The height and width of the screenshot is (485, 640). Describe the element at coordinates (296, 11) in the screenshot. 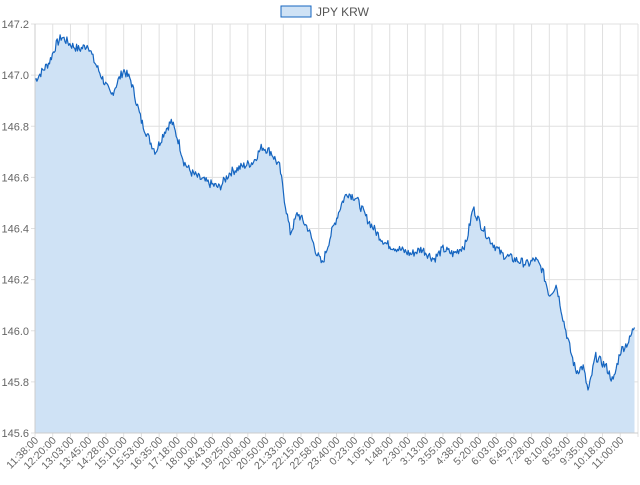

I see `legend-swatch` at that location.